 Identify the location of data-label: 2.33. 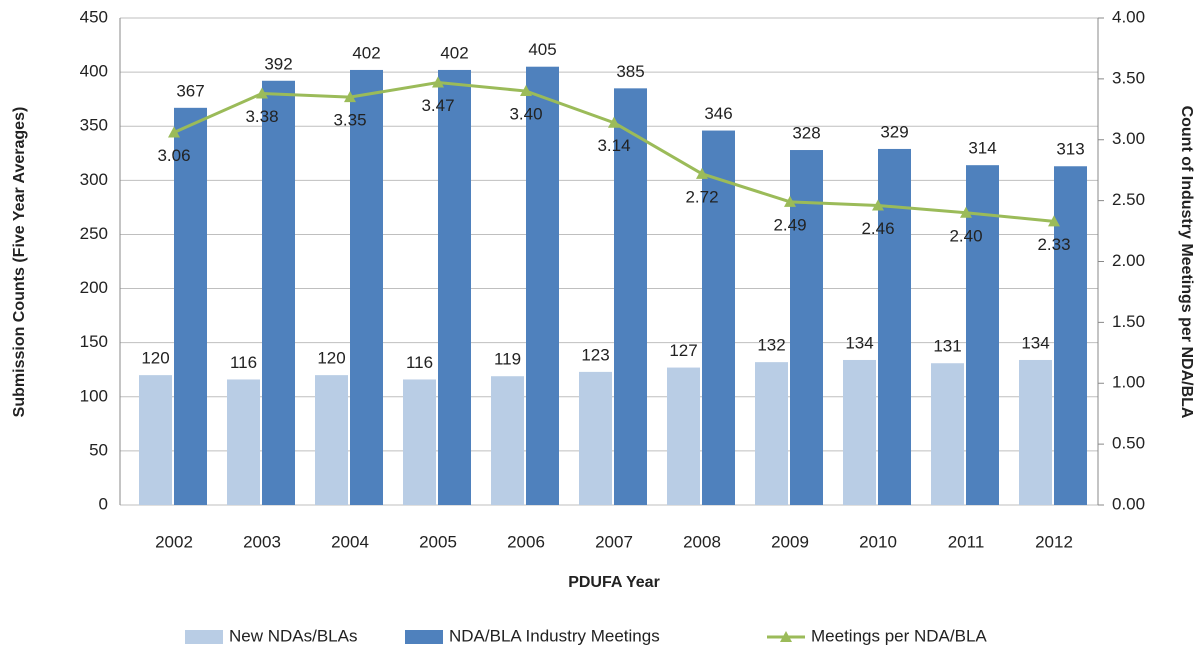
(1053, 244).